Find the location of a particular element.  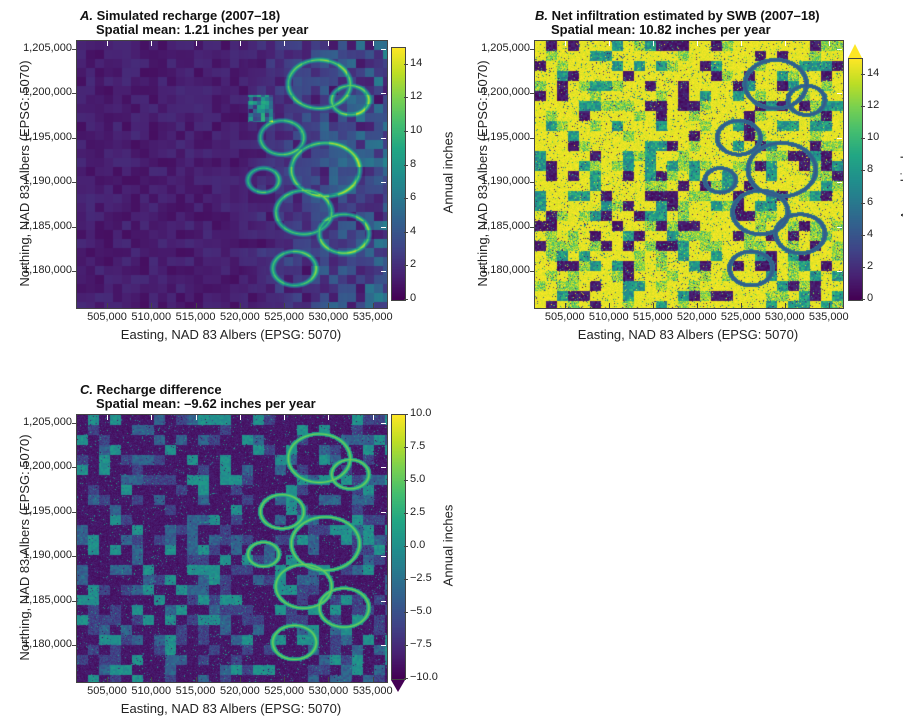

panel-c-heatmap is located at coordinates (232, 548).